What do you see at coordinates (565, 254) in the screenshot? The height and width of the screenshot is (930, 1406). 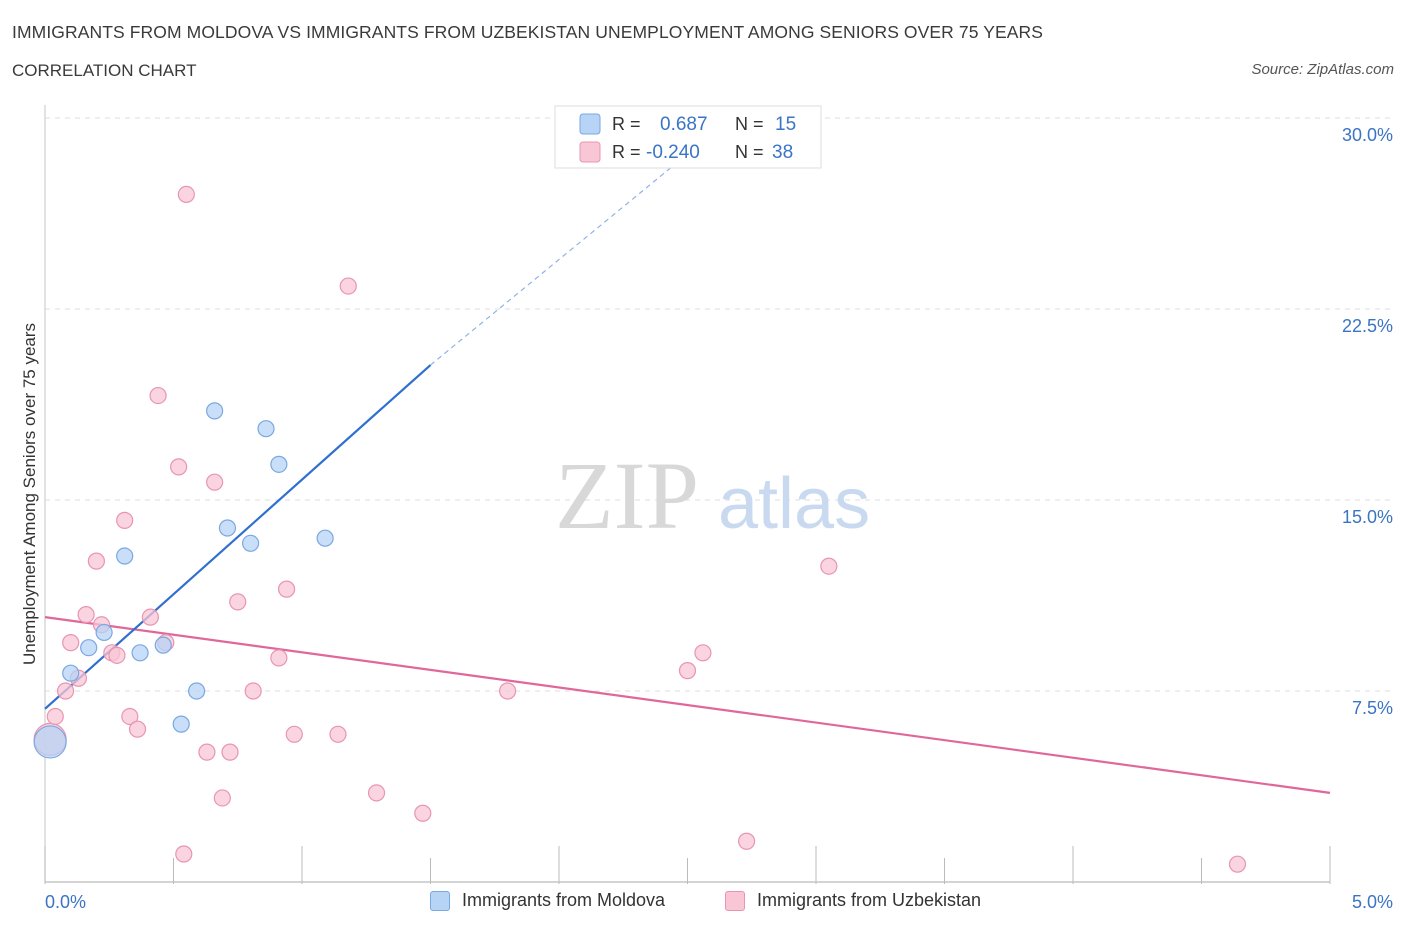 I see `trendline-moldova-extension` at bounding box center [565, 254].